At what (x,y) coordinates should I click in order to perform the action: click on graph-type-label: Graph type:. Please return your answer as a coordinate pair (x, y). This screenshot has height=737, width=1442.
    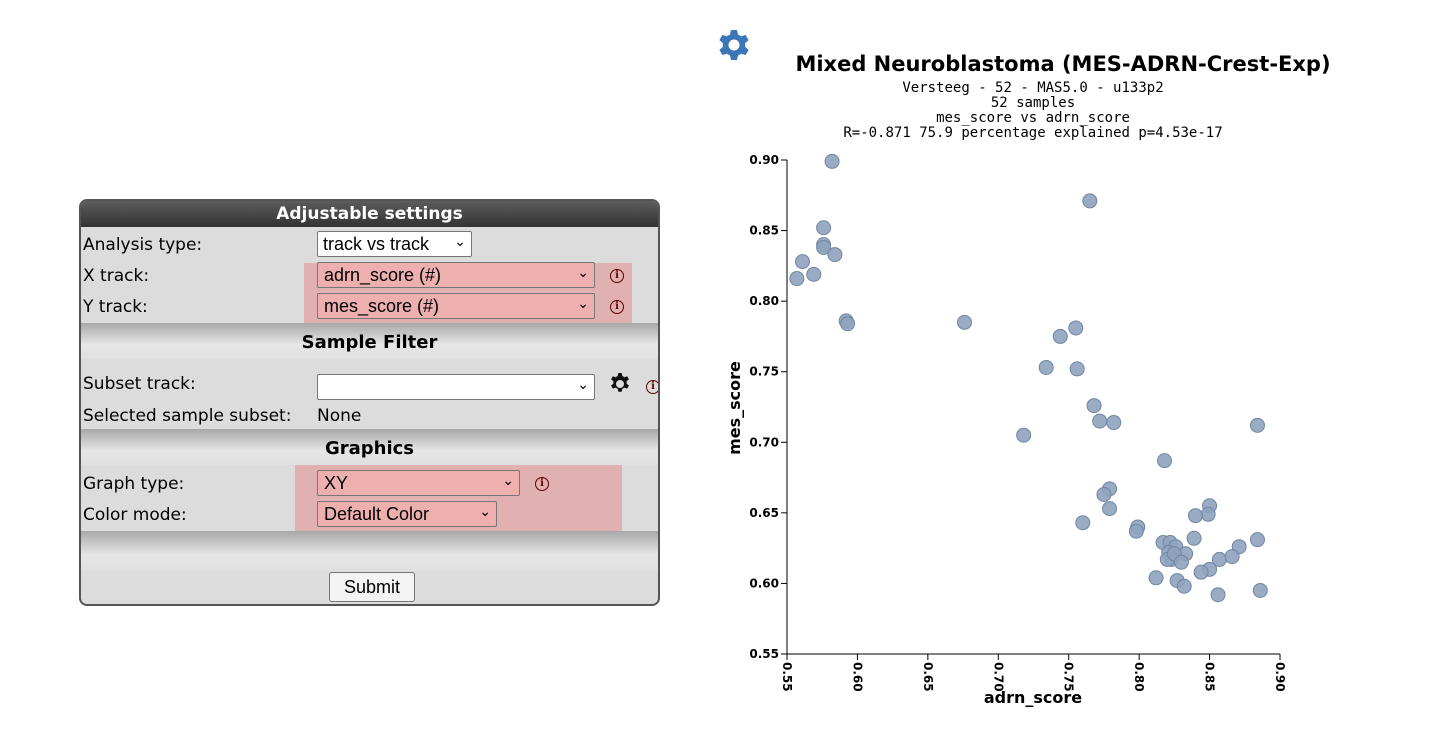
    Looking at the image, I should click on (134, 484).